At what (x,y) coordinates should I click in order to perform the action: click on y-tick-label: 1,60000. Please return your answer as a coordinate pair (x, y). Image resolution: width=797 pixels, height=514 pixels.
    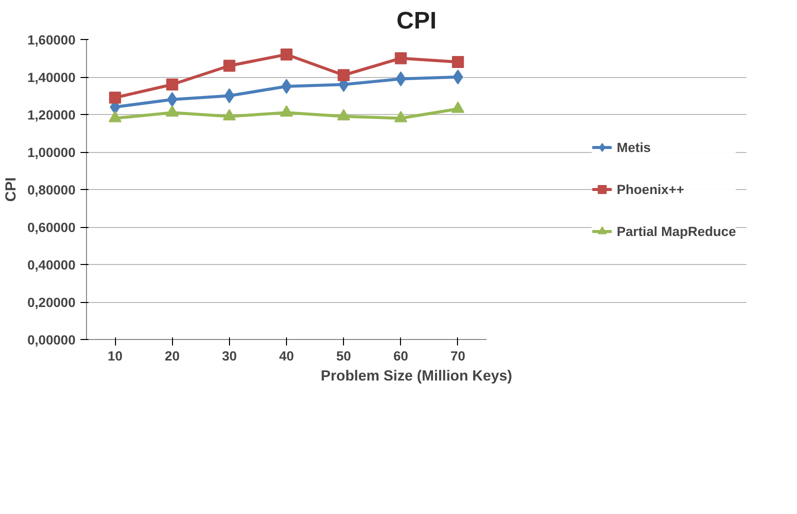
    Looking at the image, I should click on (51, 40).